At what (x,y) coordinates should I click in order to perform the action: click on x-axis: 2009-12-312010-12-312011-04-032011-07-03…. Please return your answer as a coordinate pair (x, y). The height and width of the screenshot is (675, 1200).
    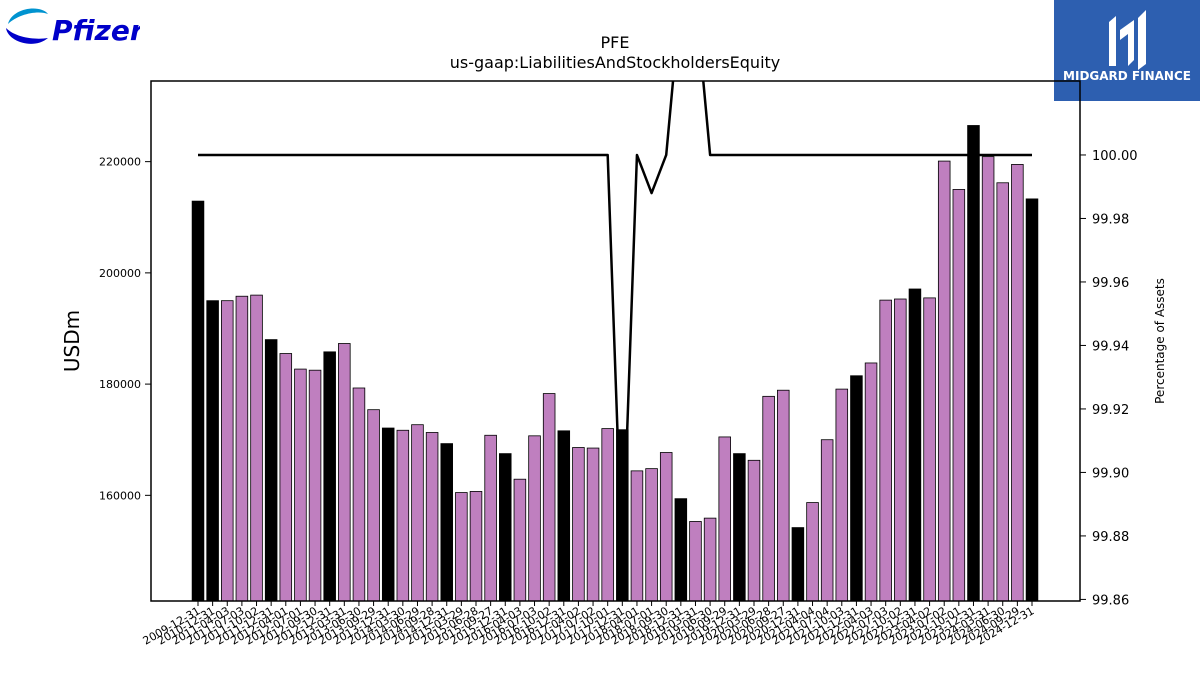
    Looking at the image, I should click on (589, 624).